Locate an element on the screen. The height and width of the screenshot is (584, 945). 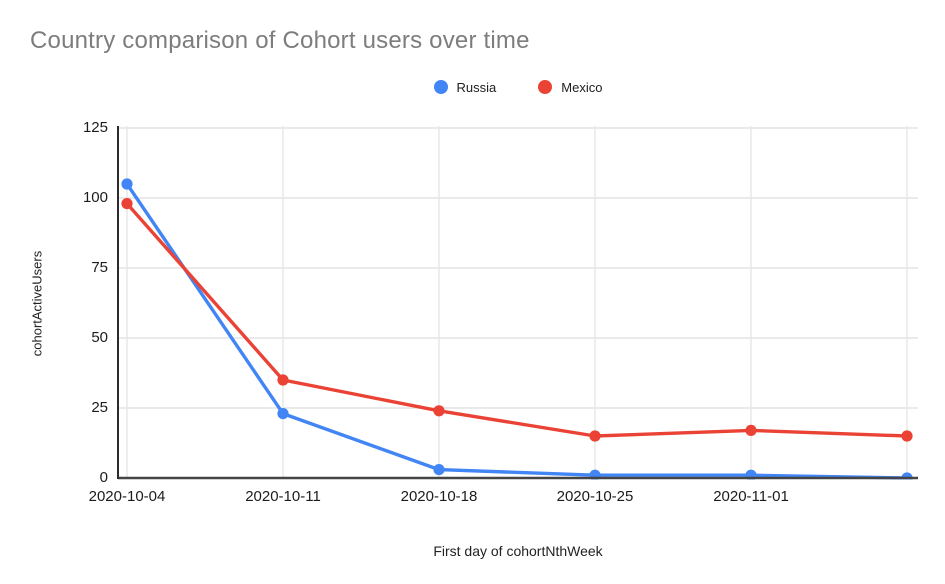
x-tick-label: 2020-10-18 is located at coordinates (439, 496).